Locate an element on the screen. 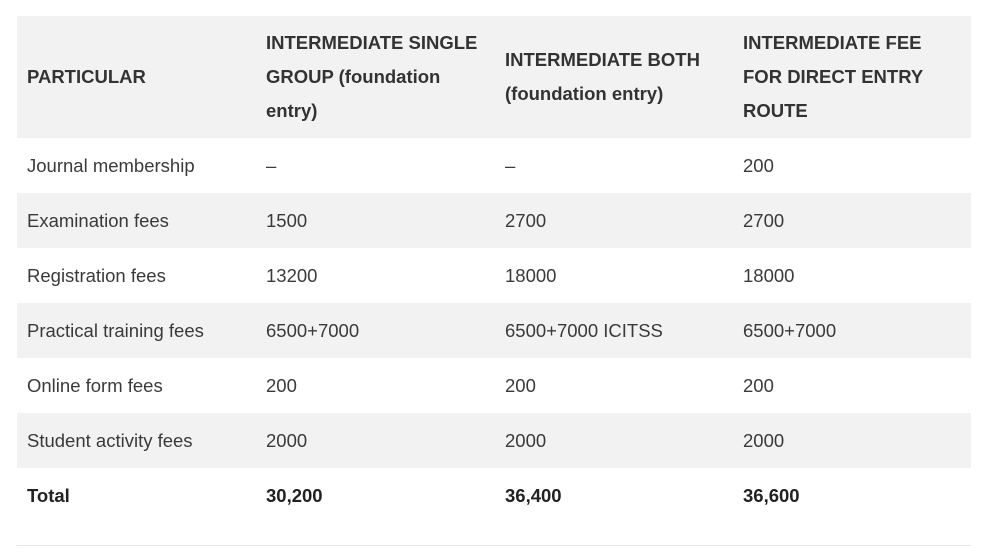  row-label: Practical training fees is located at coordinates (115, 330).